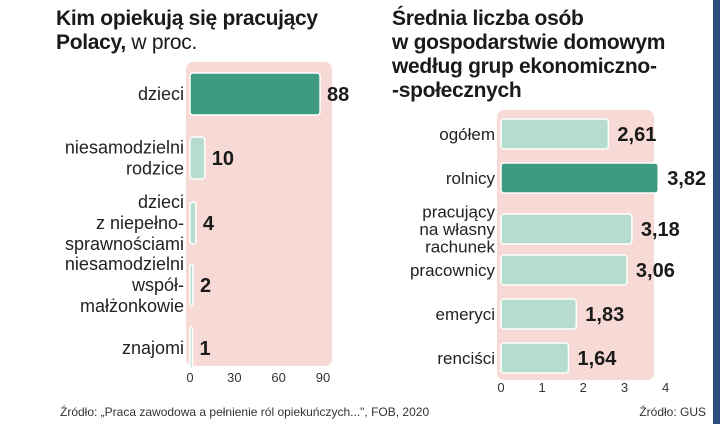 The height and width of the screenshot is (424, 720). Describe the element at coordinates (205, 349) in the screenshot. I see `left-value-label: 1` at that location.